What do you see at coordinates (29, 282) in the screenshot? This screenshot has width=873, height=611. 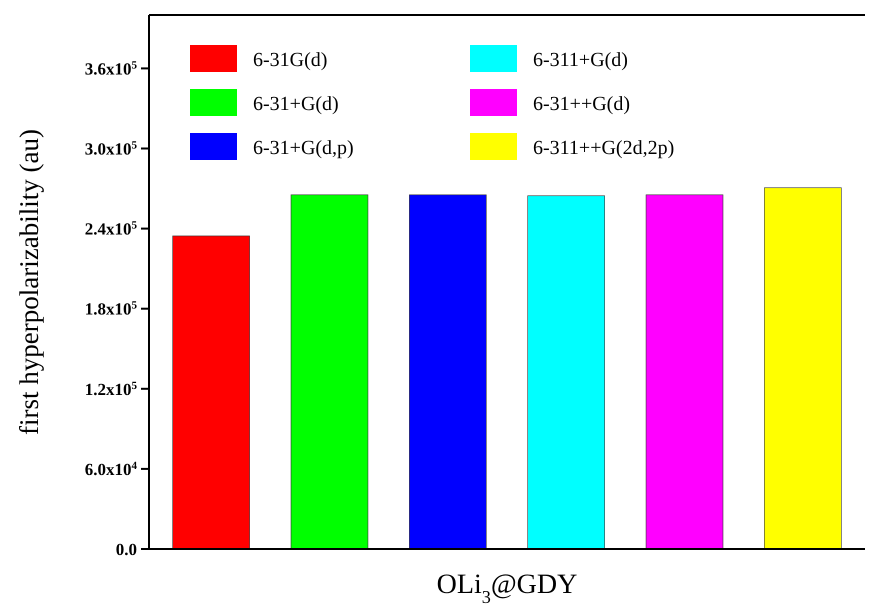 I see `y-axis-title: first hyperpolarizability (au)` at bounding box center [29, 282].